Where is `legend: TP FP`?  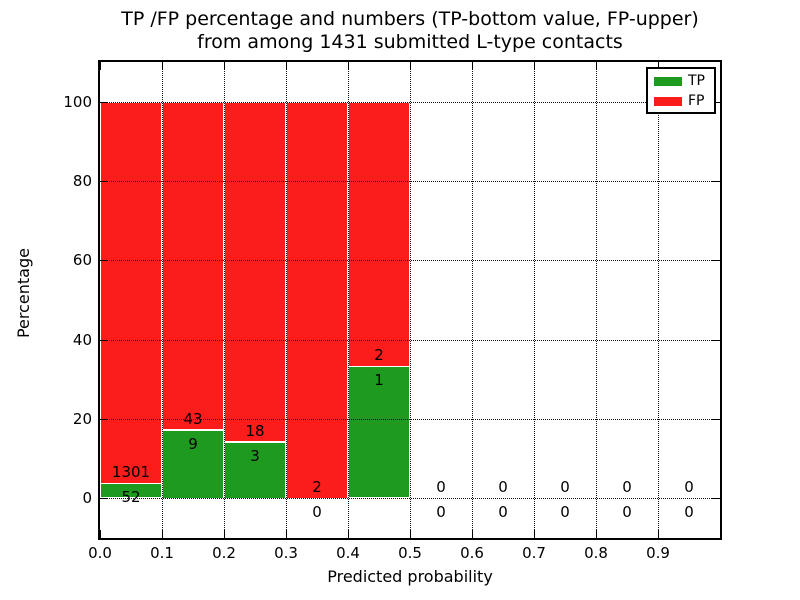
legend: TP FP is located at coordinates (681, 90).